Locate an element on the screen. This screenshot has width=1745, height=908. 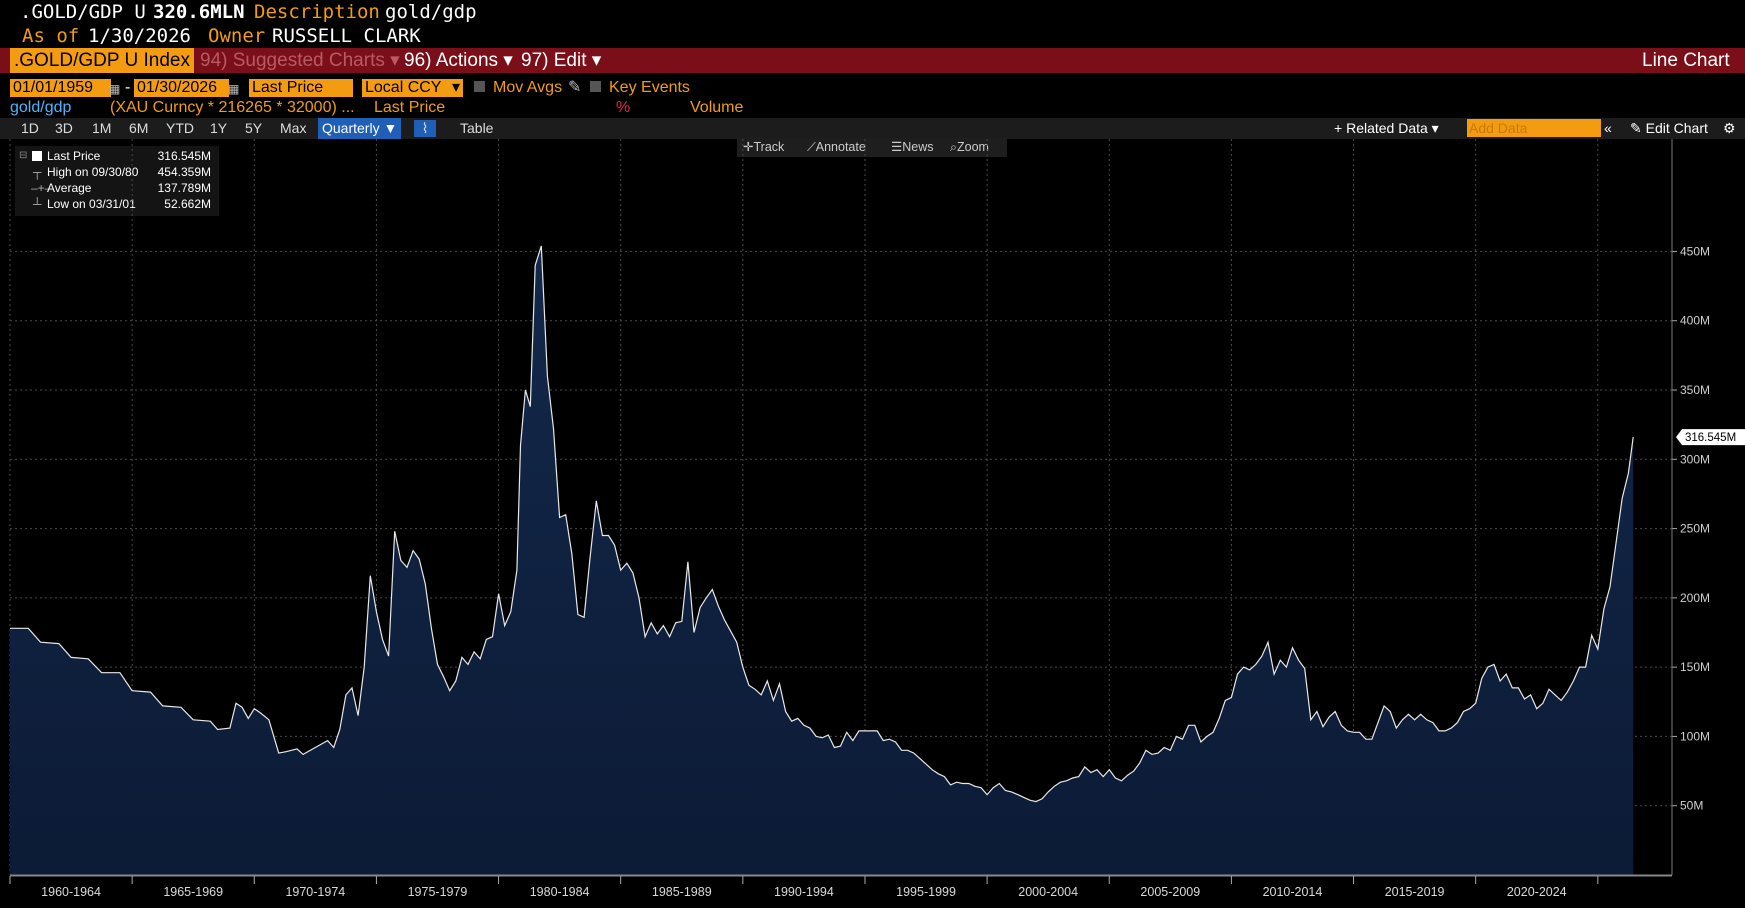
y-tick-label: 50M is located at coordinates (1691, 806).